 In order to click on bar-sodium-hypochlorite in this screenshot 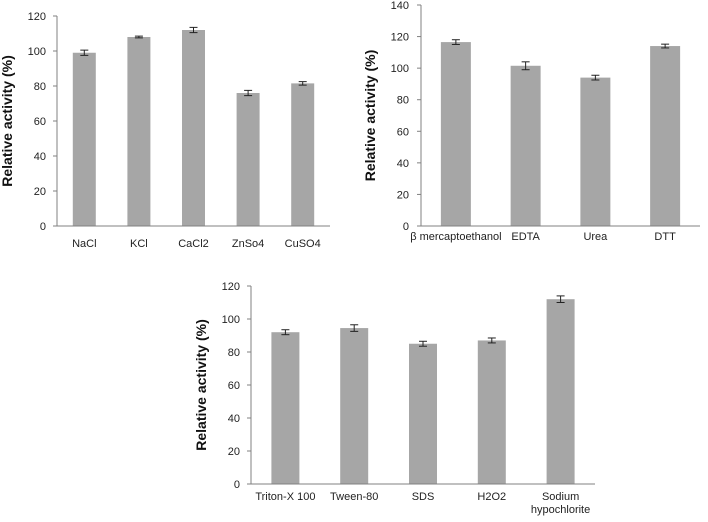, I will do `click(560, 391)`.